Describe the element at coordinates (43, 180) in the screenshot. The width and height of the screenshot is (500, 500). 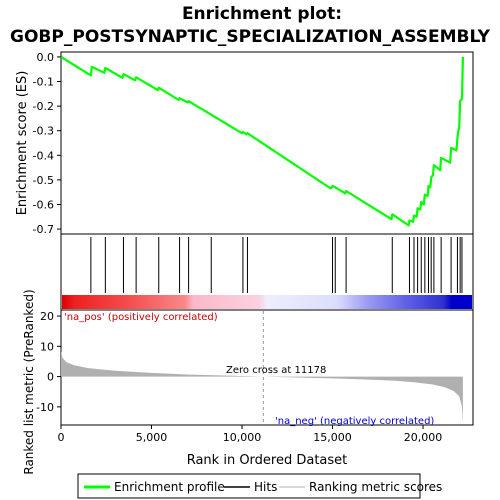
I see `es-y-tick-label: -0.5` at that location.